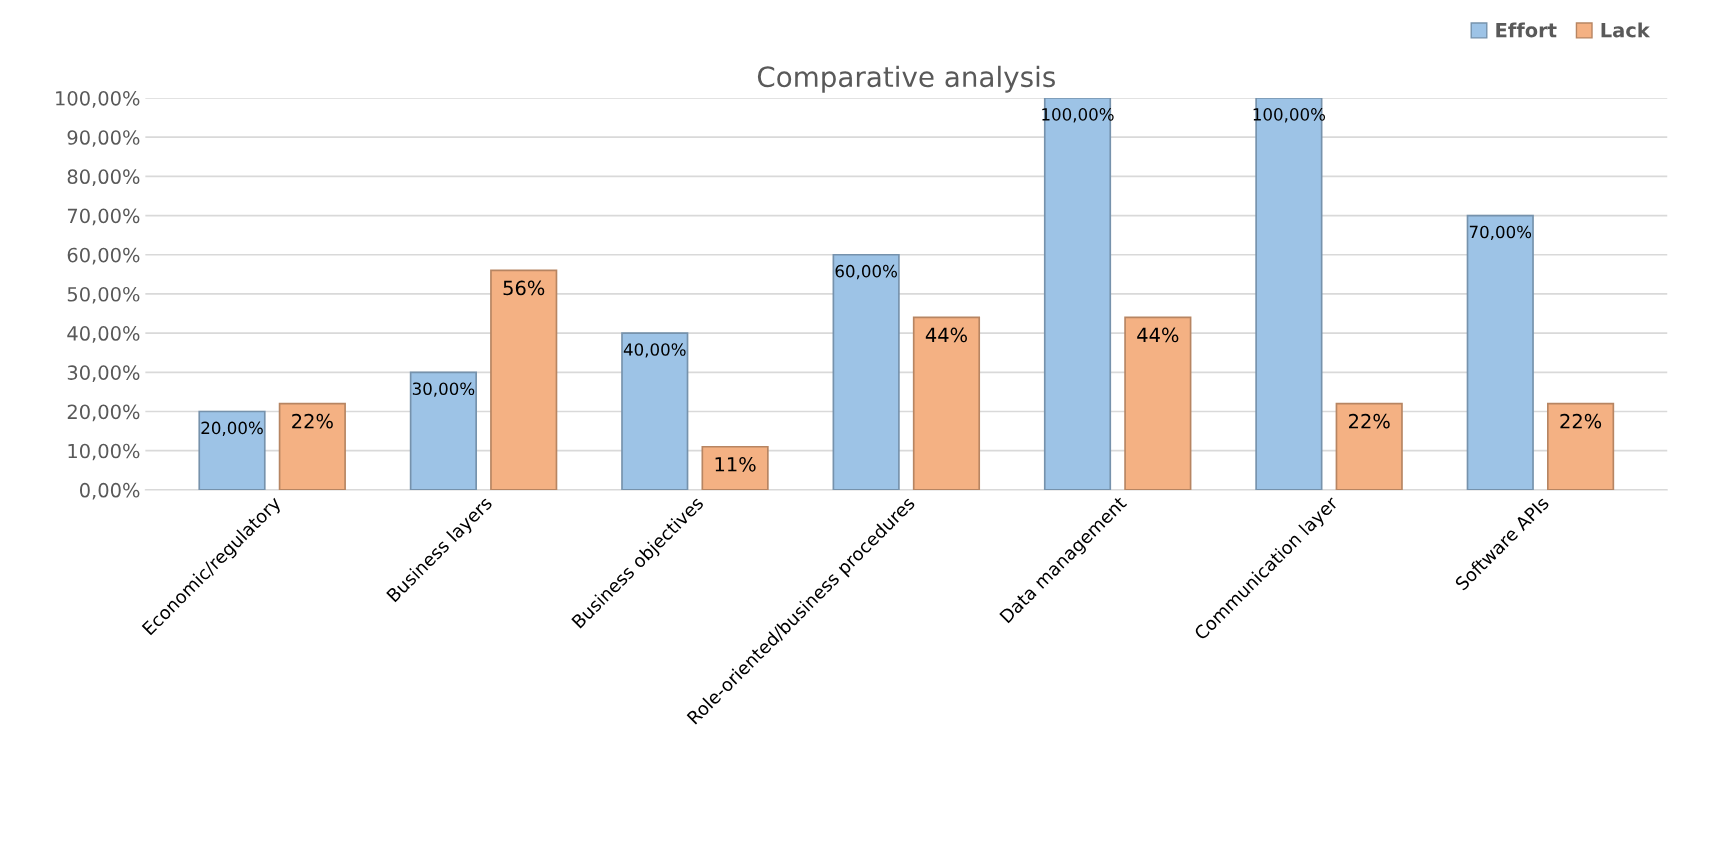  I want to click on y-tick-label: 80,00%, so click(103, 178).